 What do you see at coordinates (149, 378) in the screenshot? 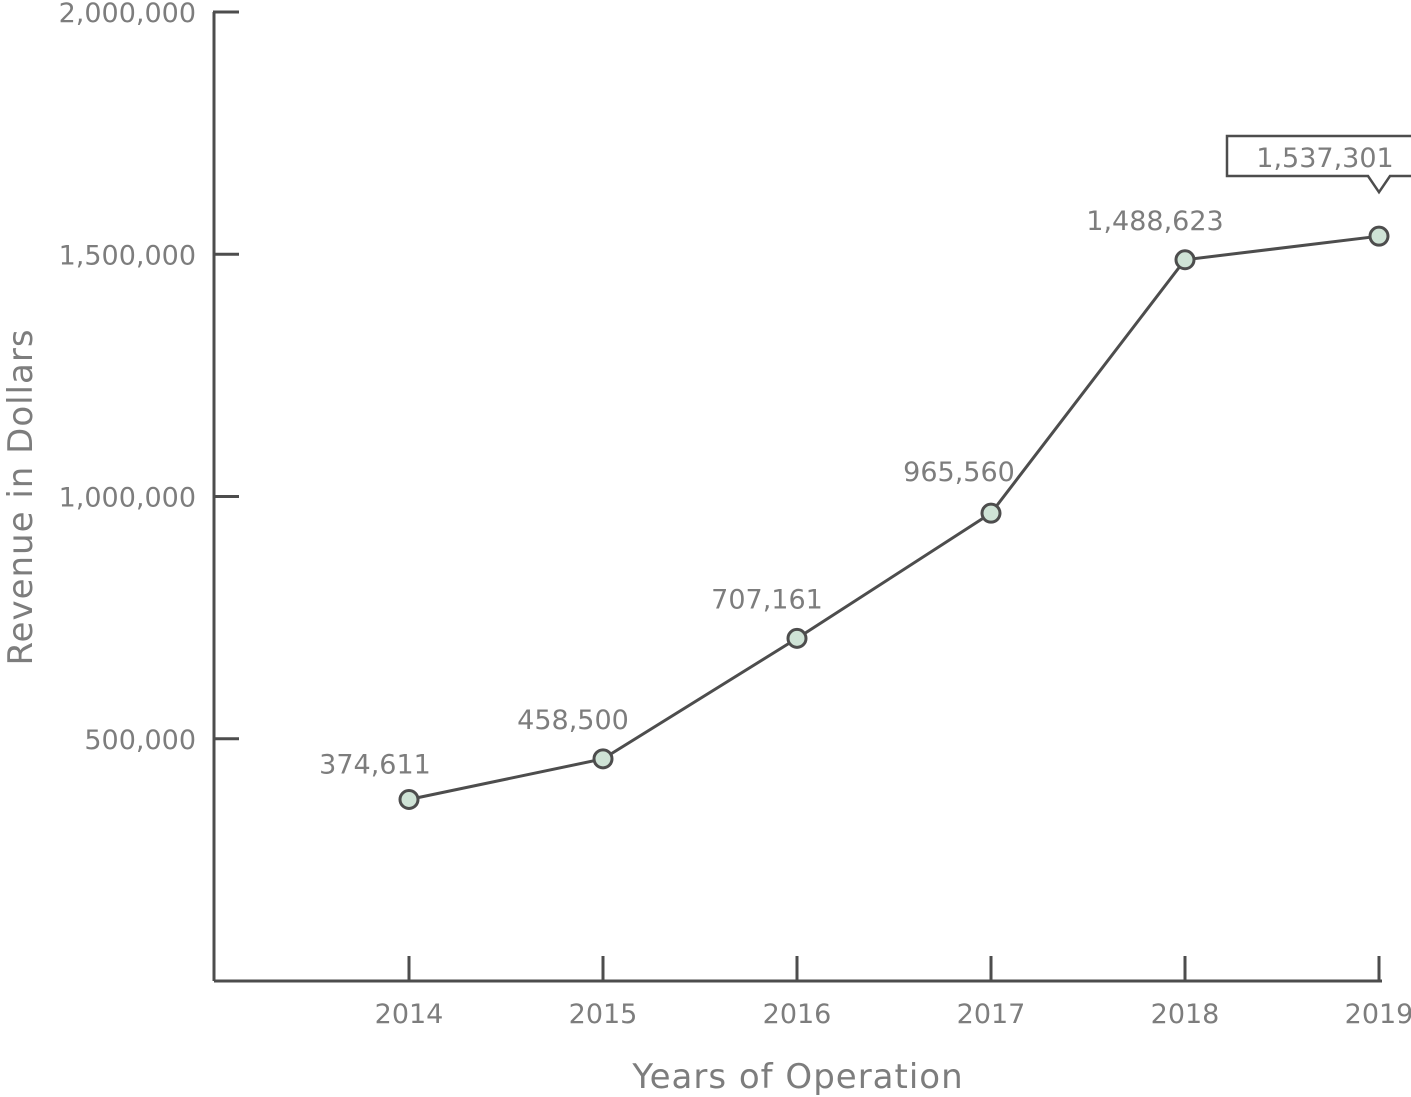
I see `y-ticks: 500,000 1,000,000 1,500,000 2,000,000` at bounding box center [149, 378].